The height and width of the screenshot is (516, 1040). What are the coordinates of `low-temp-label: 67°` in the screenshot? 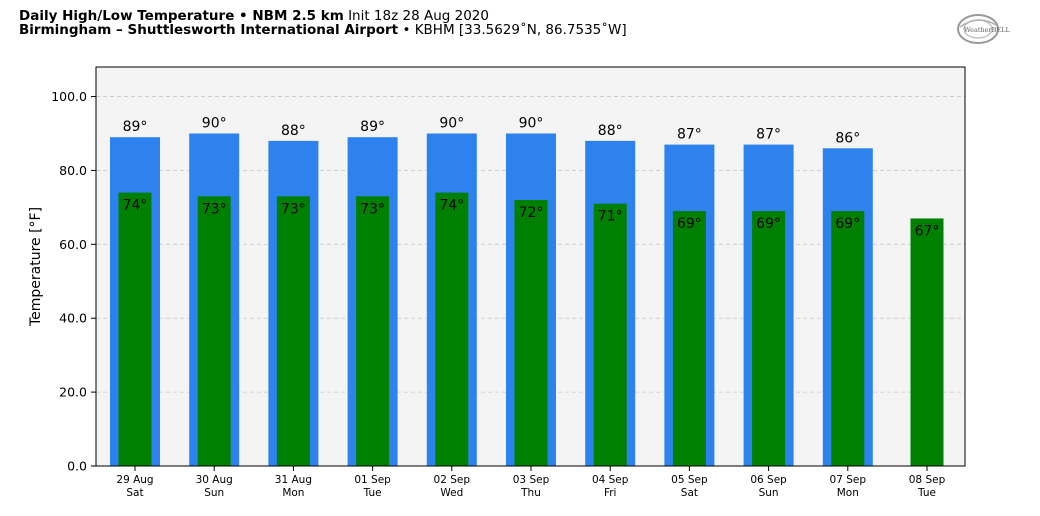 It's located at (927, 231).